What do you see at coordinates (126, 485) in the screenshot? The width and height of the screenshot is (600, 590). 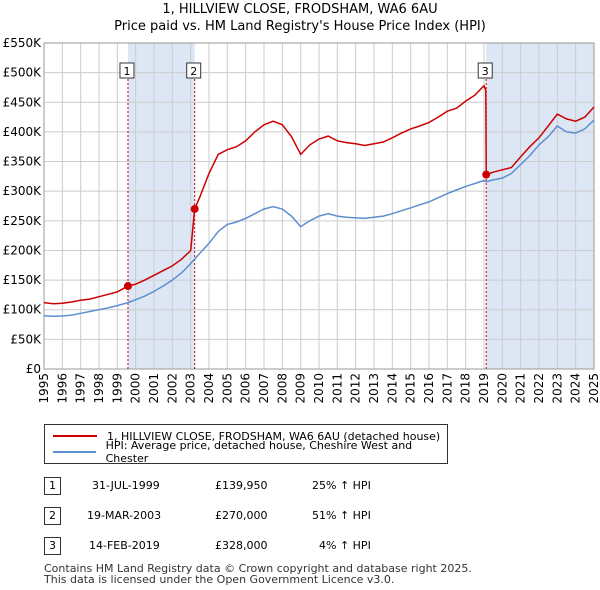 I see `sale-date: 31-JUL-1999` at bounding box center [126, 485].